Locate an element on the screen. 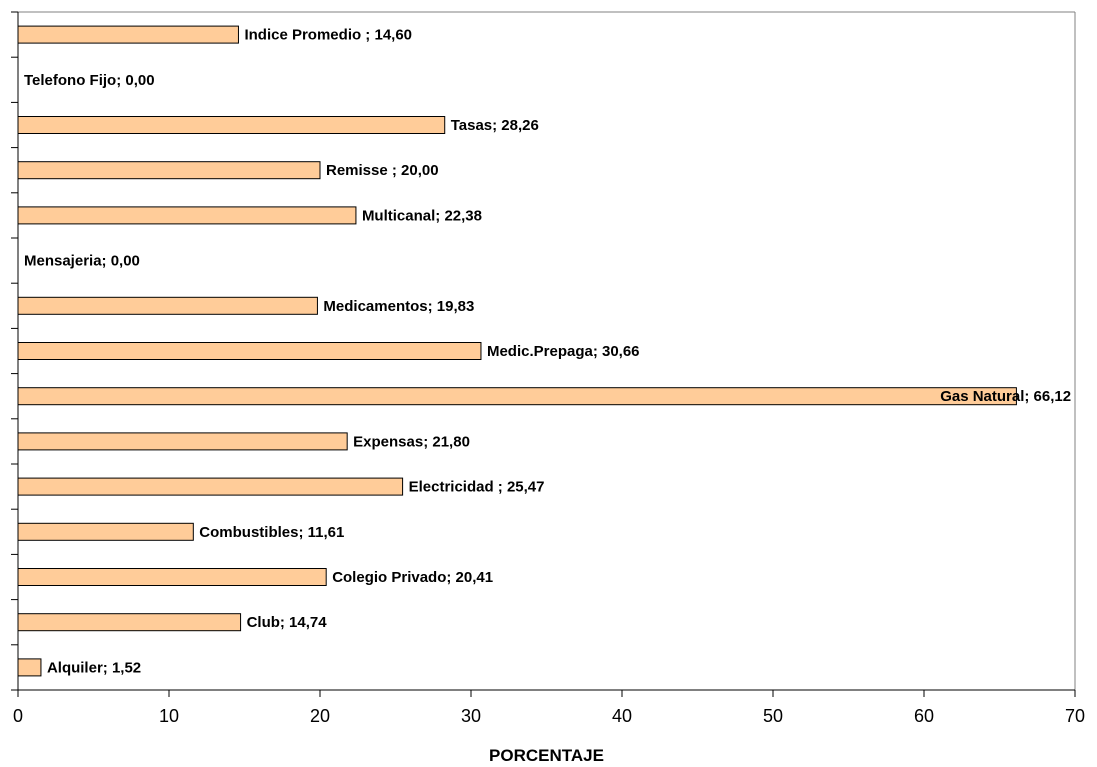 The height and width of the screenshot is (767, 1097). data-label: Telefono Fijo; 0,00 is located at coordinates (89, 80).